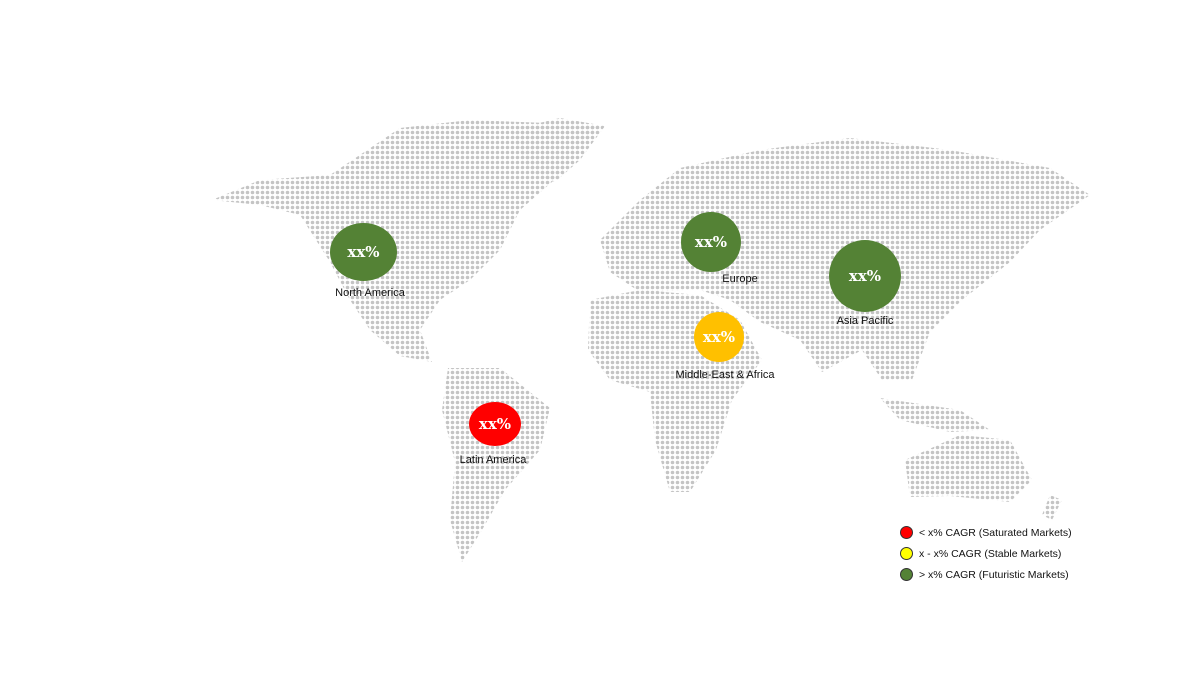  I want to click on label-middle-east-africa: Middle-East & Africa, so click(725, 375).